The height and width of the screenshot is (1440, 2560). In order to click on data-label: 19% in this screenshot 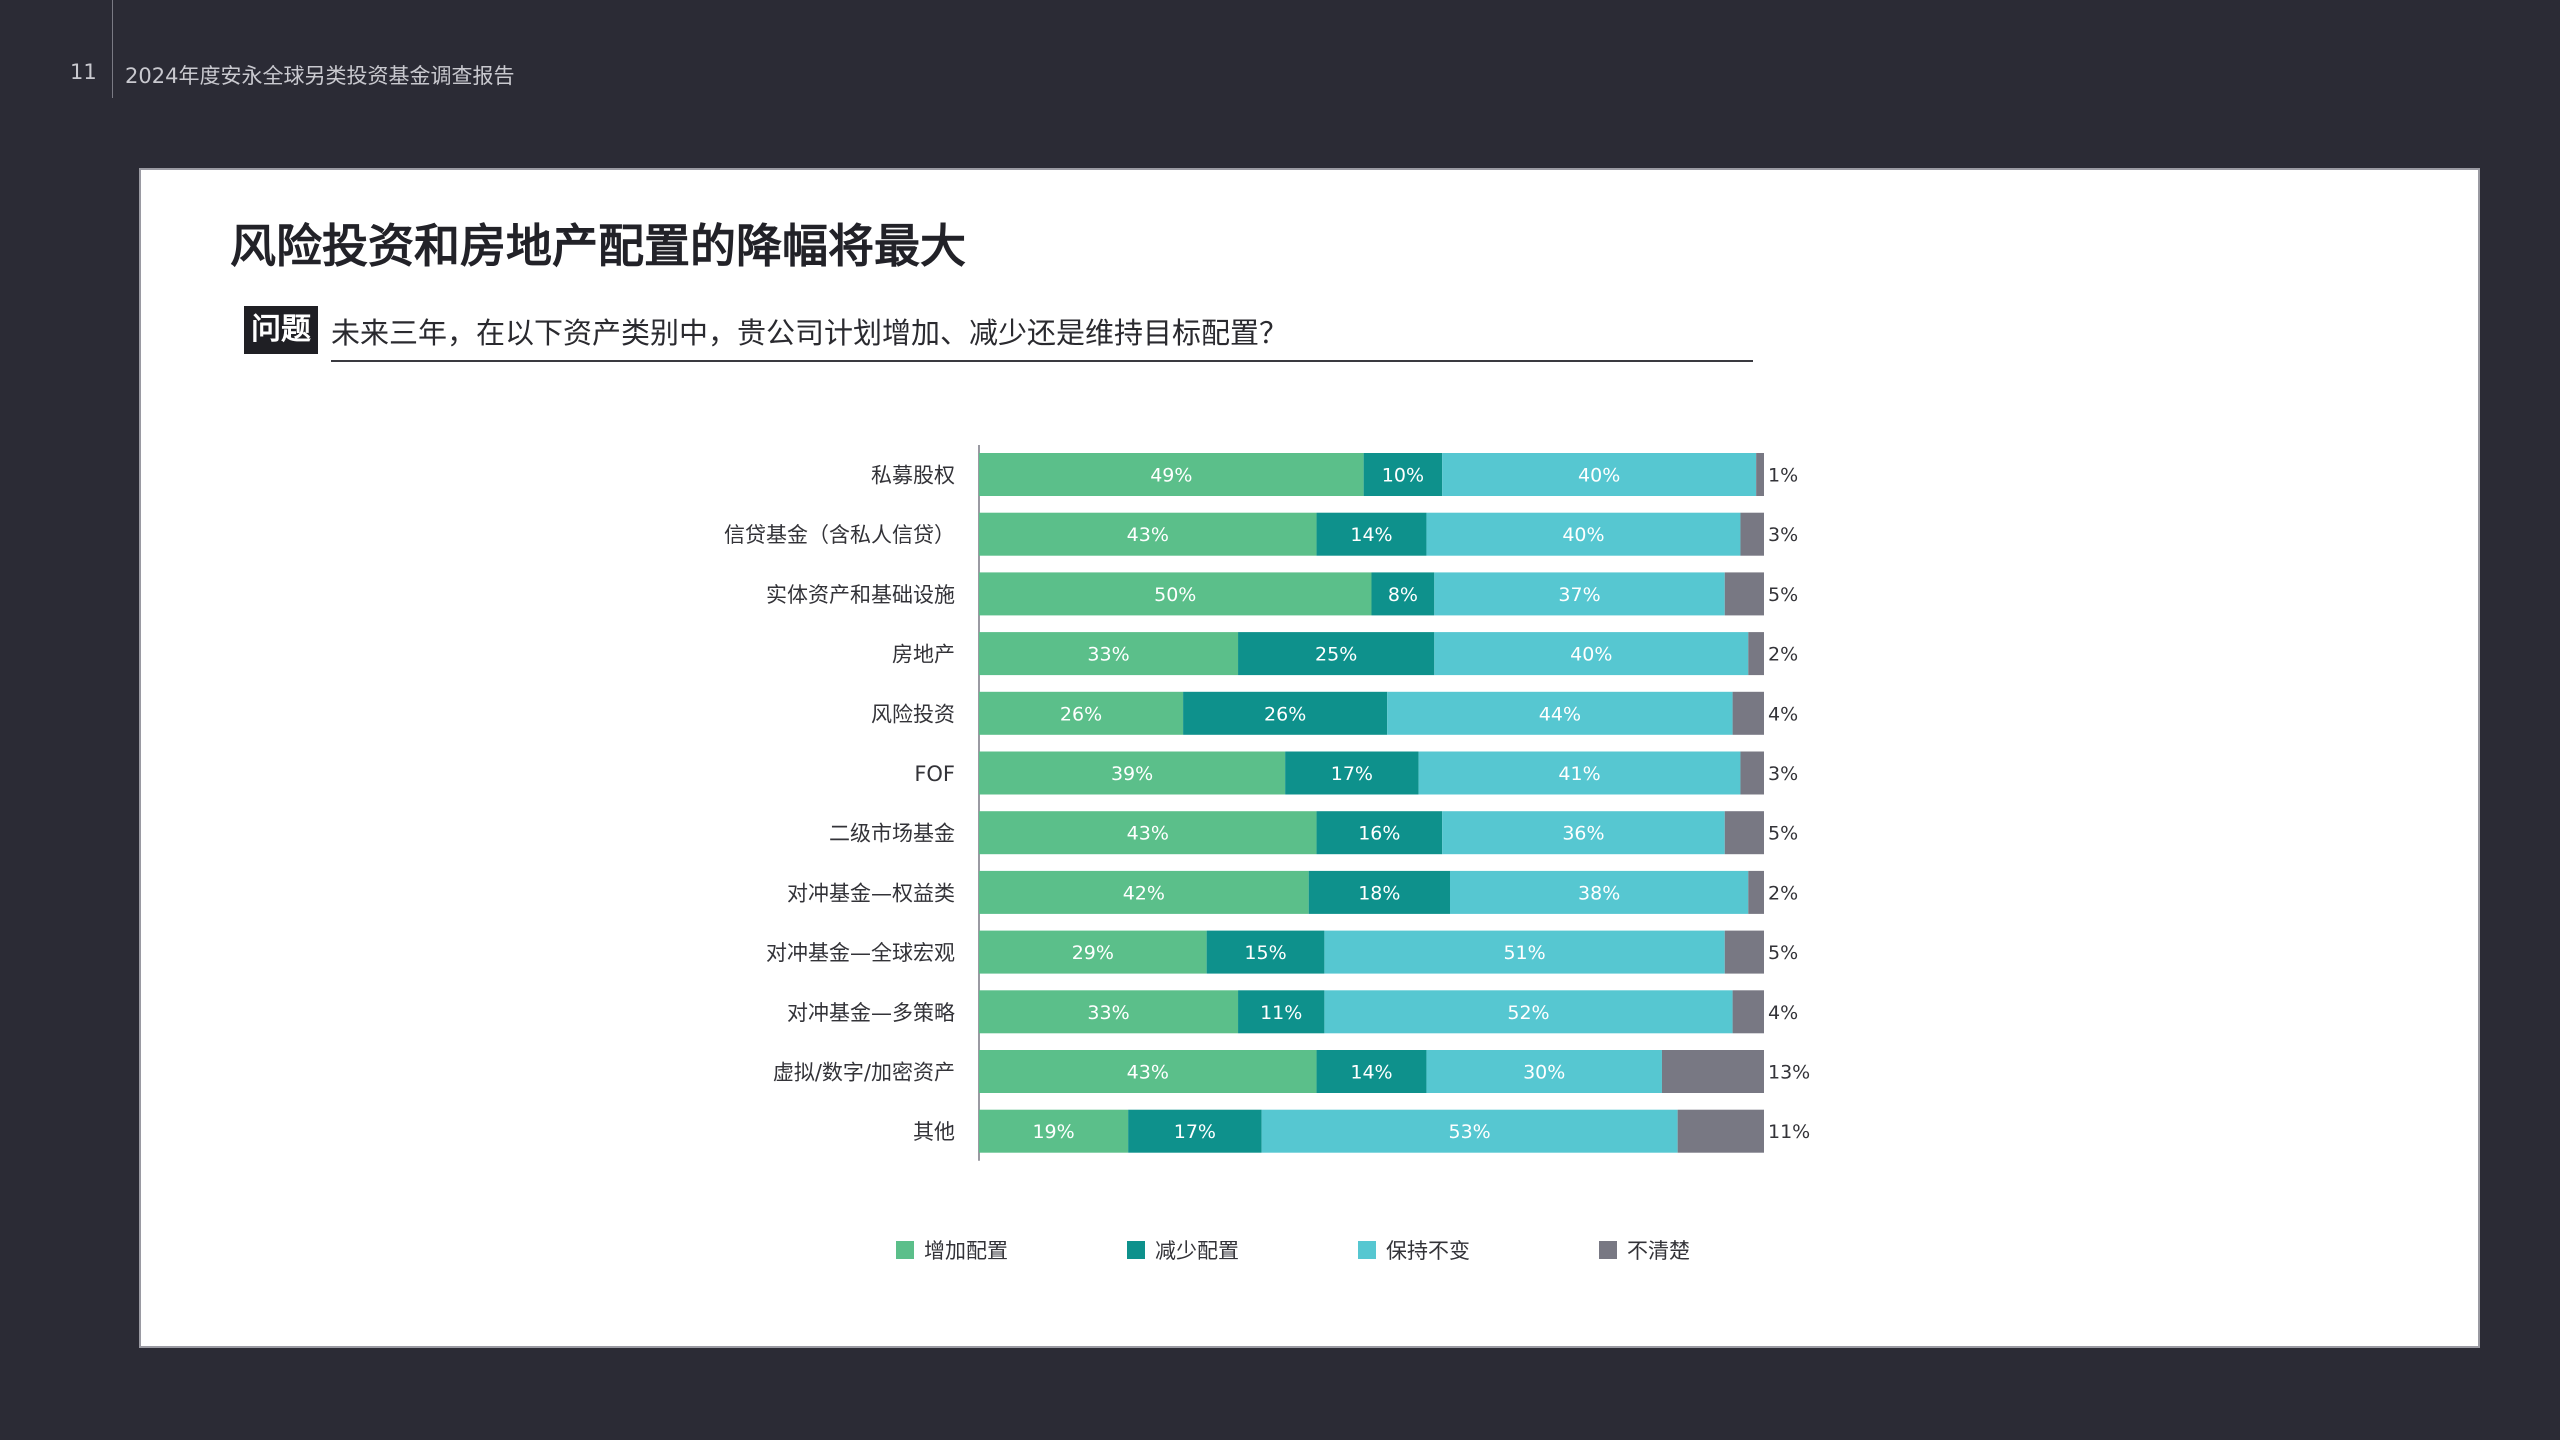, I will do `click(1053, 1132)`.